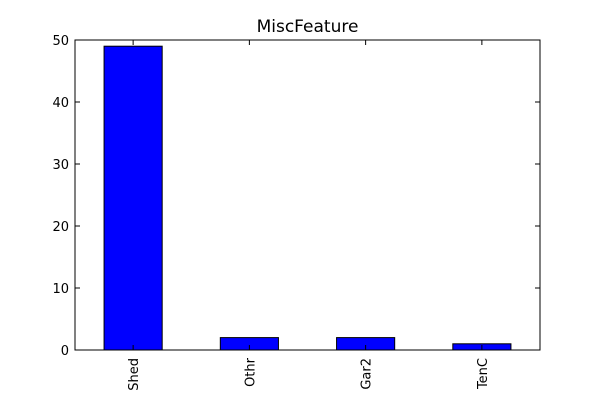 This screenshot has height=400, width=600. I want to click on y-tick-label: 50, so click(60, 41).